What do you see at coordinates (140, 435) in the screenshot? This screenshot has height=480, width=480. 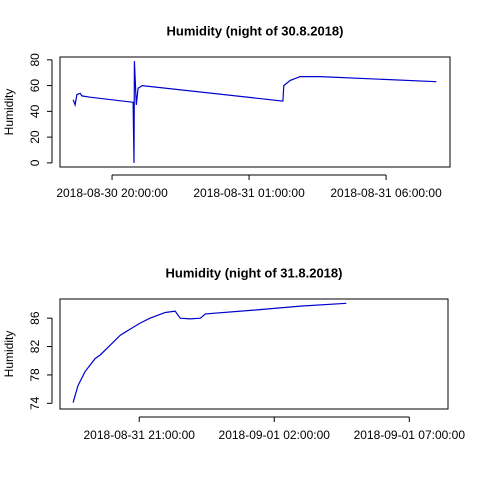 I see `x-tick-label: 2018-08-31 21:00:00` at bounding box center [140, 435].